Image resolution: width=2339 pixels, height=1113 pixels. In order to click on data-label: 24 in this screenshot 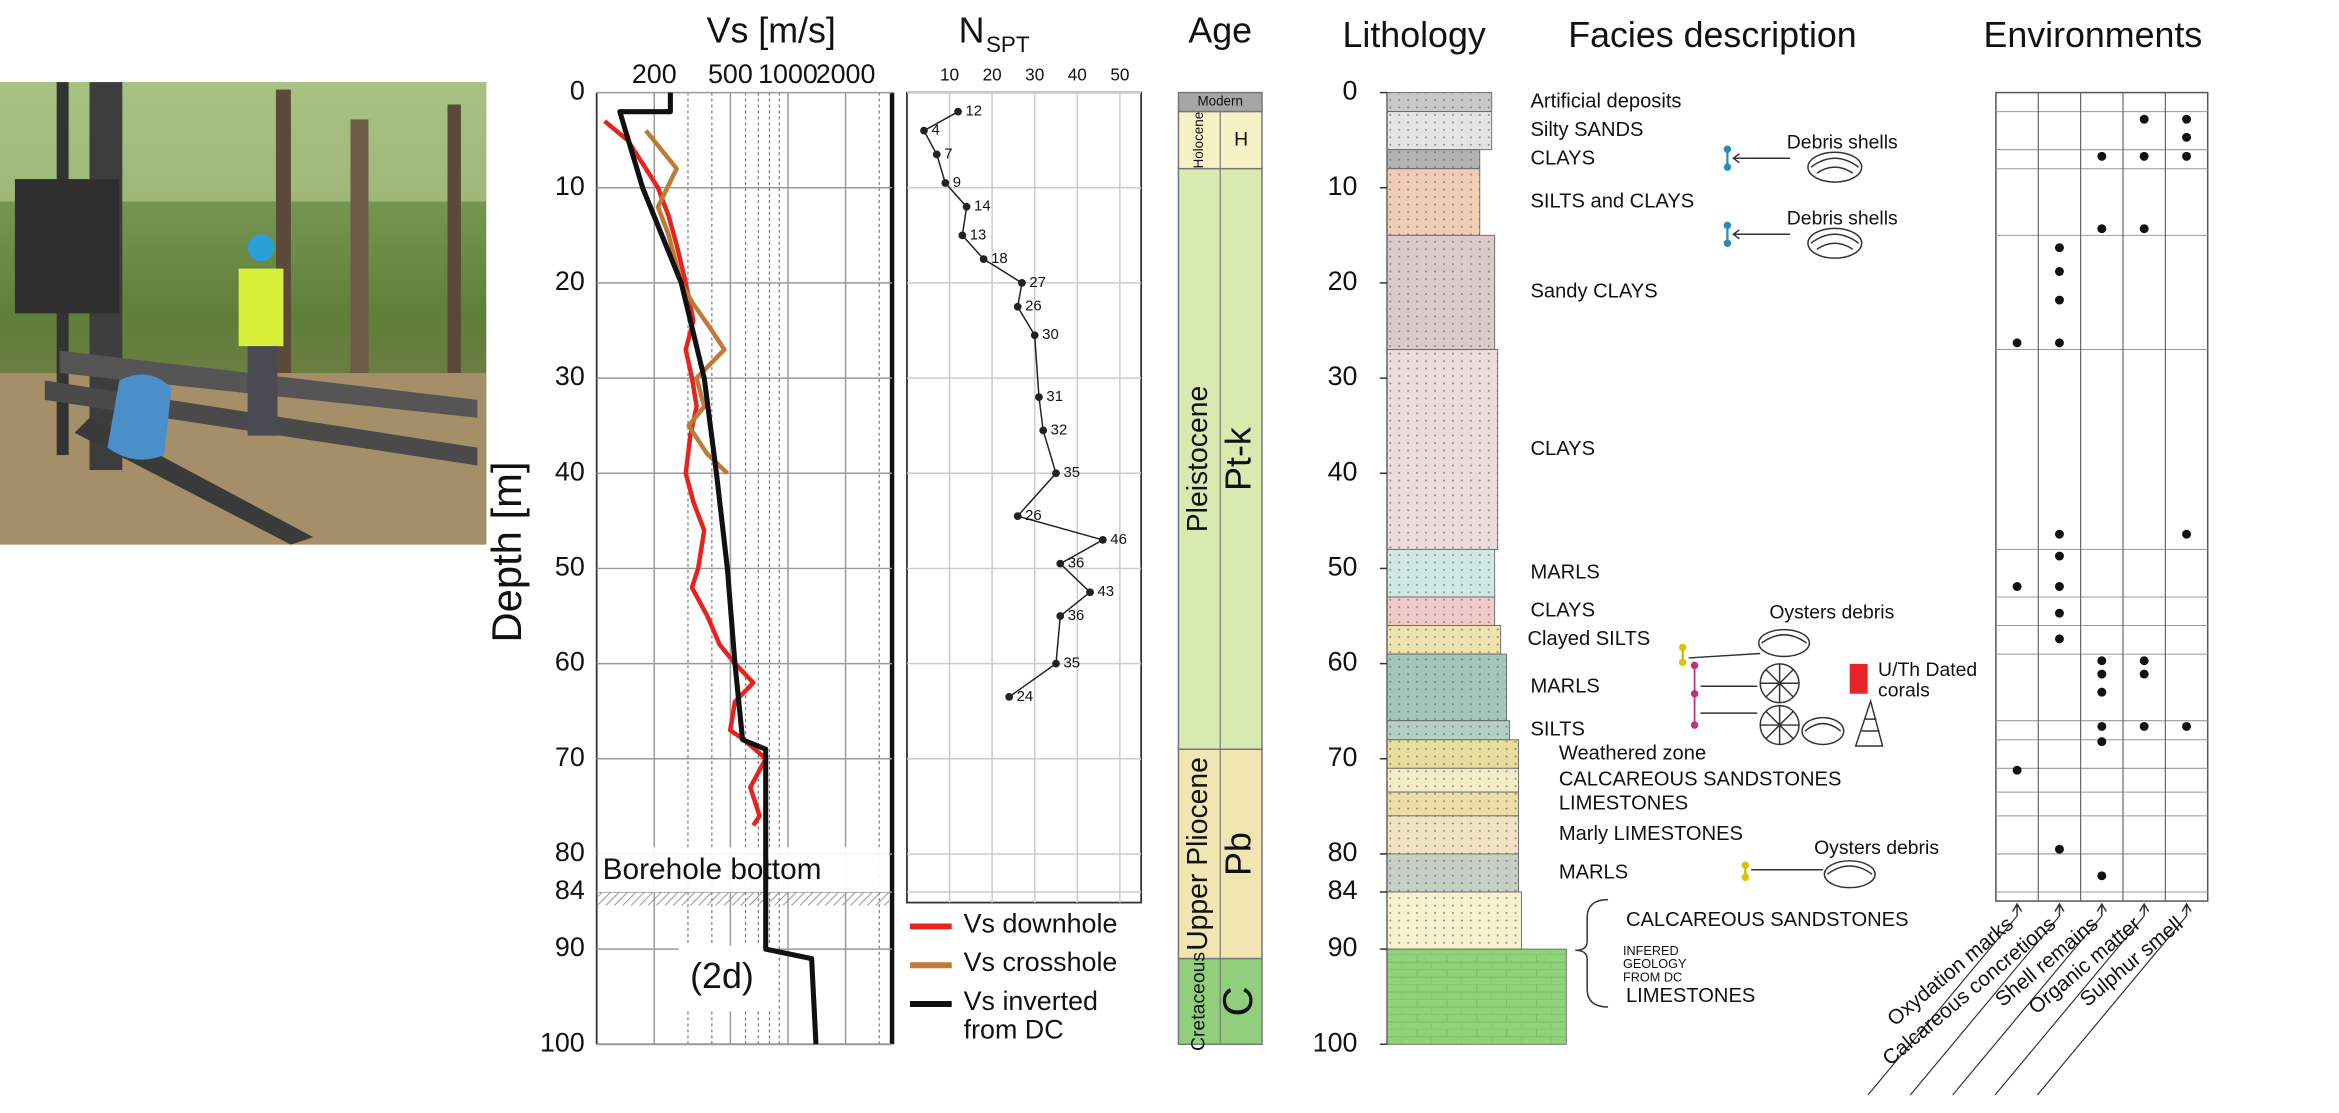, I will do `click(1025, 697)`.